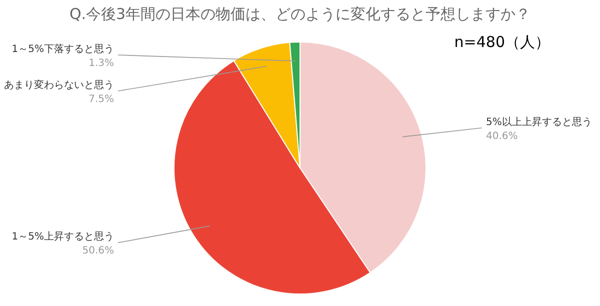 Image resolution: width=600 pixels, height=306 pixels. Describe the element at coordinates (101, 63) in the screenshot. I see `data-label: 1.3%` at that location.